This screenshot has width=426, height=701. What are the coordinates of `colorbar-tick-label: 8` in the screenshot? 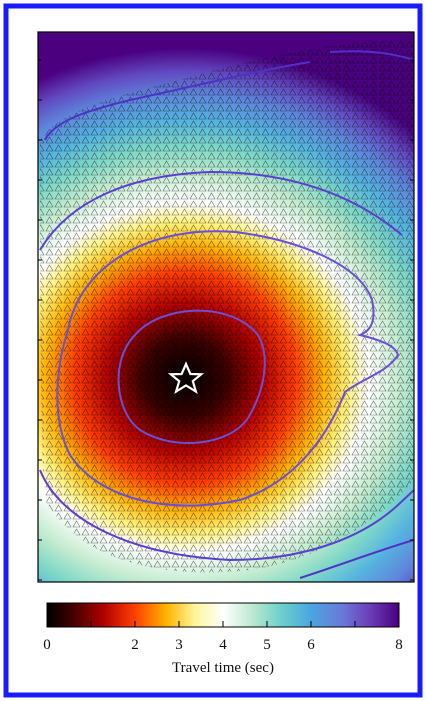 It's located at (399, 645).